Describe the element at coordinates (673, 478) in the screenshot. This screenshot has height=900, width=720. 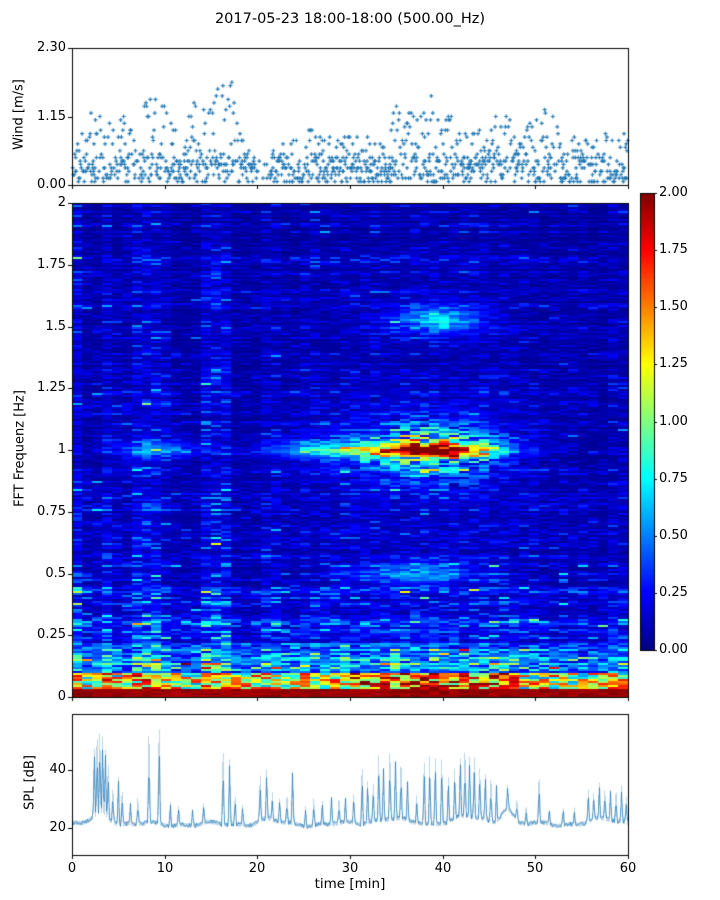
I see `colorbar-tick-label: 0.75` at that location.